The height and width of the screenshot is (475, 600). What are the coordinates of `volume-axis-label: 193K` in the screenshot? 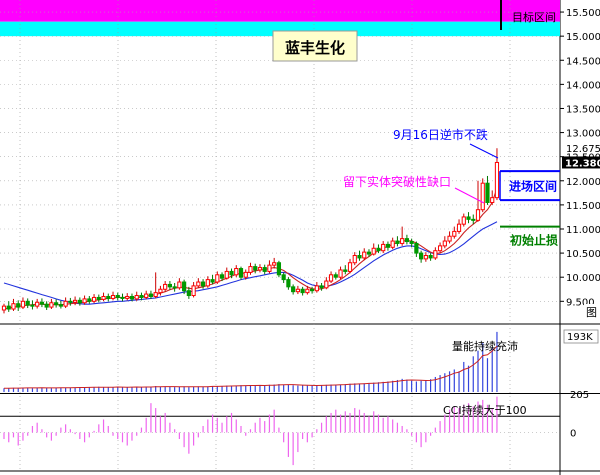 It's located at (580, 337).